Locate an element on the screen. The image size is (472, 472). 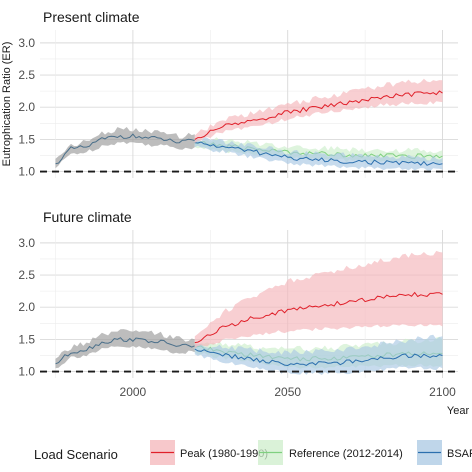
reference-series-band is located at coordinates (318, 150).